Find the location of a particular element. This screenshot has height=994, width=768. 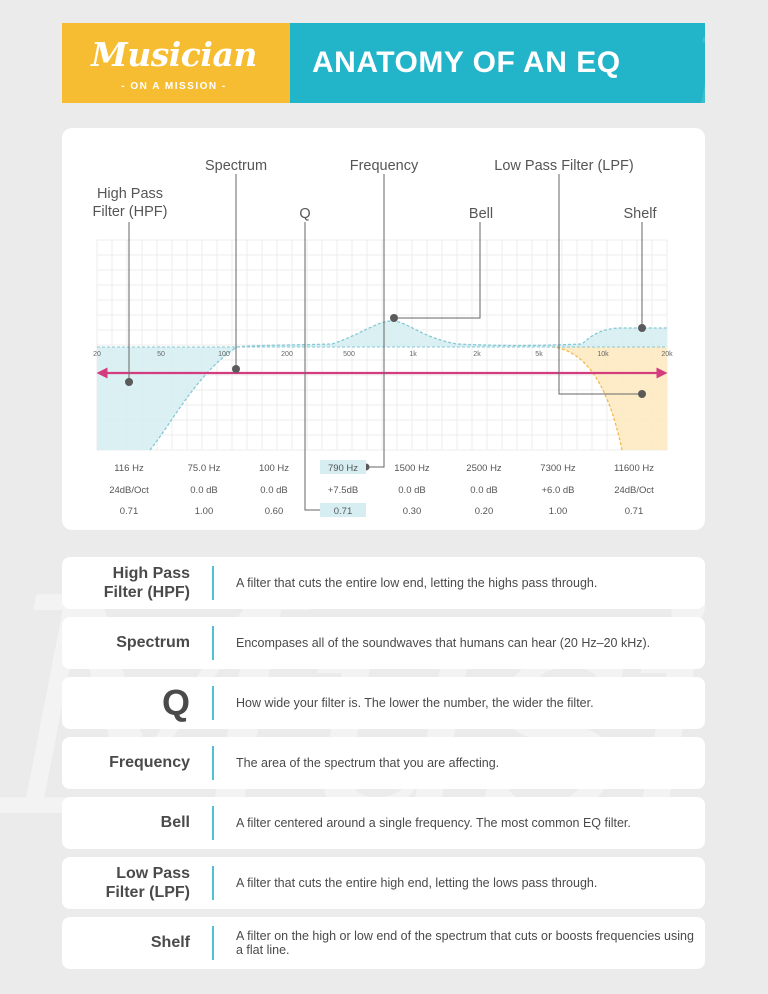

logo-wordmark: Musician is located at coordinates (174, 54).